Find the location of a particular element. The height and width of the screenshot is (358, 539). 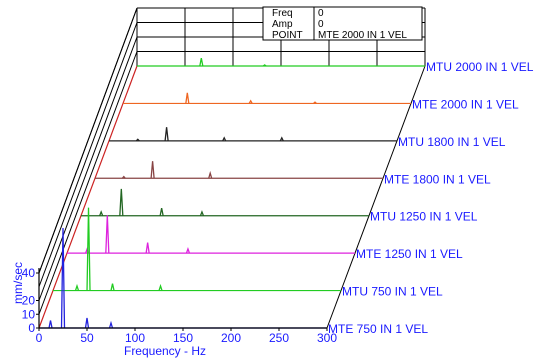

series-label: MTU 2000 IN 1 VEL is located at coordinates (480, 67).